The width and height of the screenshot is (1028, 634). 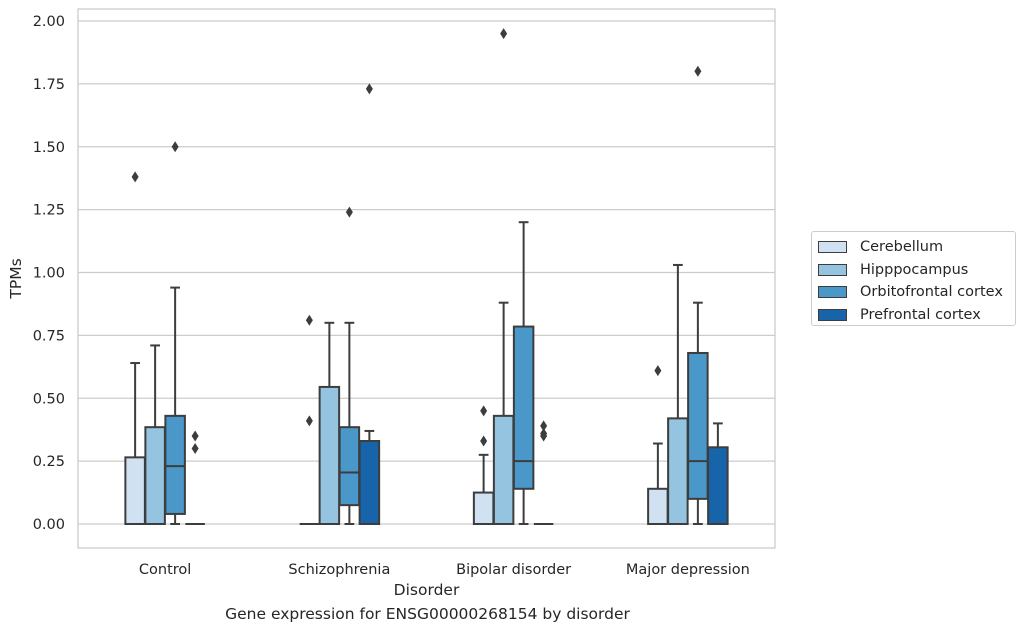 What do you see at coordinates (165, 570) in the screenshot?
I see `x-tick-label: Control` at bounding box center [165, 570].